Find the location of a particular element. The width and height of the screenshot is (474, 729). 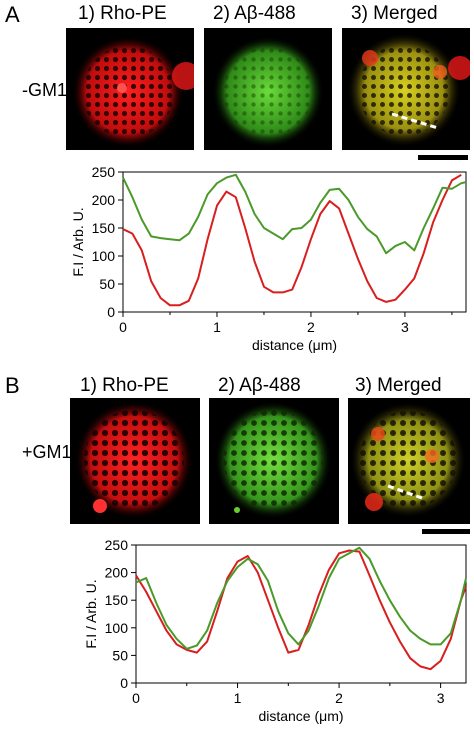

panel-b-condition: +GM1 is located at coordinates (47, 452).